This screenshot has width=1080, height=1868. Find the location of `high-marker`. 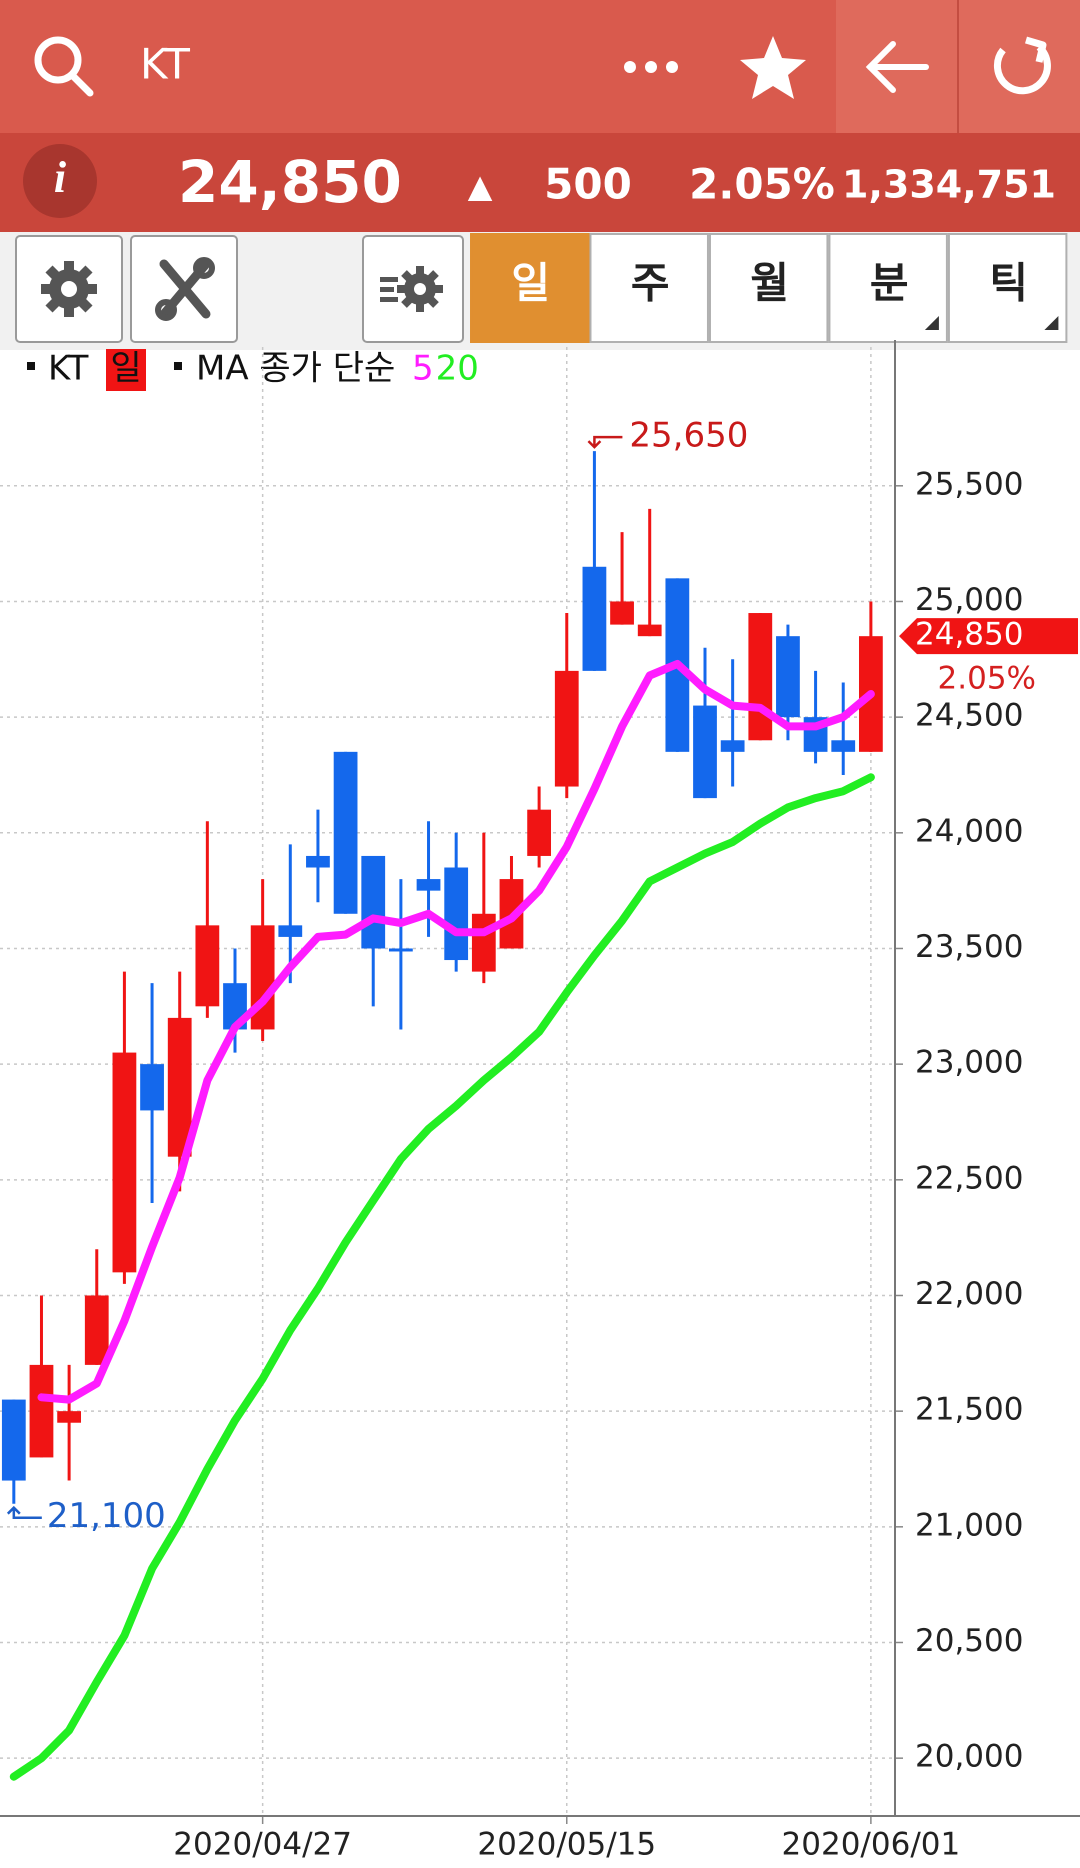

high-marker is located at coordinates (605, 442).